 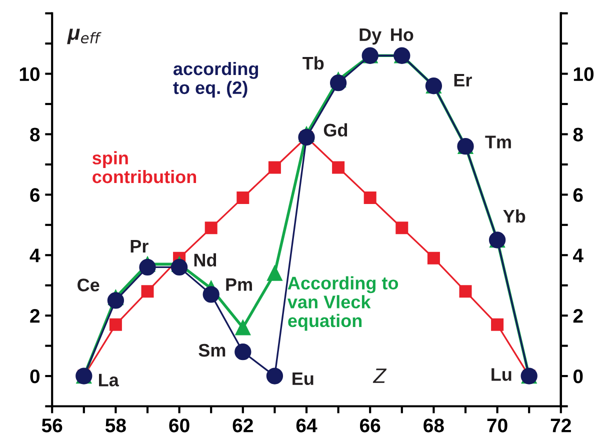 I want to click on x-tick-label: 70, so click(x=497, y=425).